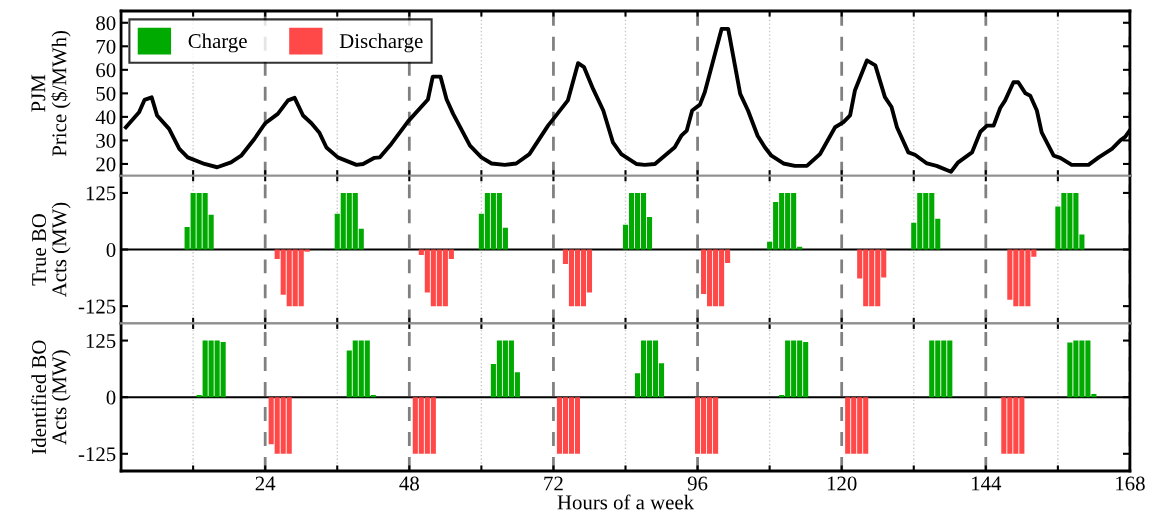 The image size is (1153, 527). Describe the element at coordinates (697, 483) in the screenshot. I see `x-tick-label: 96` at that location.